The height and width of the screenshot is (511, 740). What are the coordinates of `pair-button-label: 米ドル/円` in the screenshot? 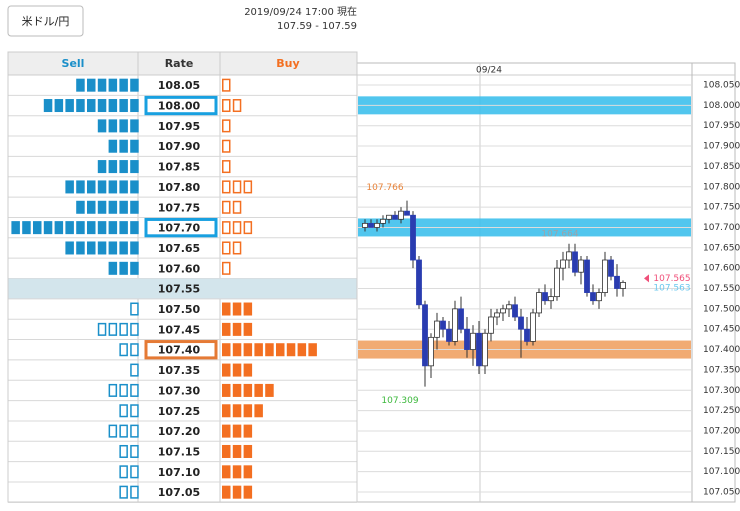 It's located at (46, 21).